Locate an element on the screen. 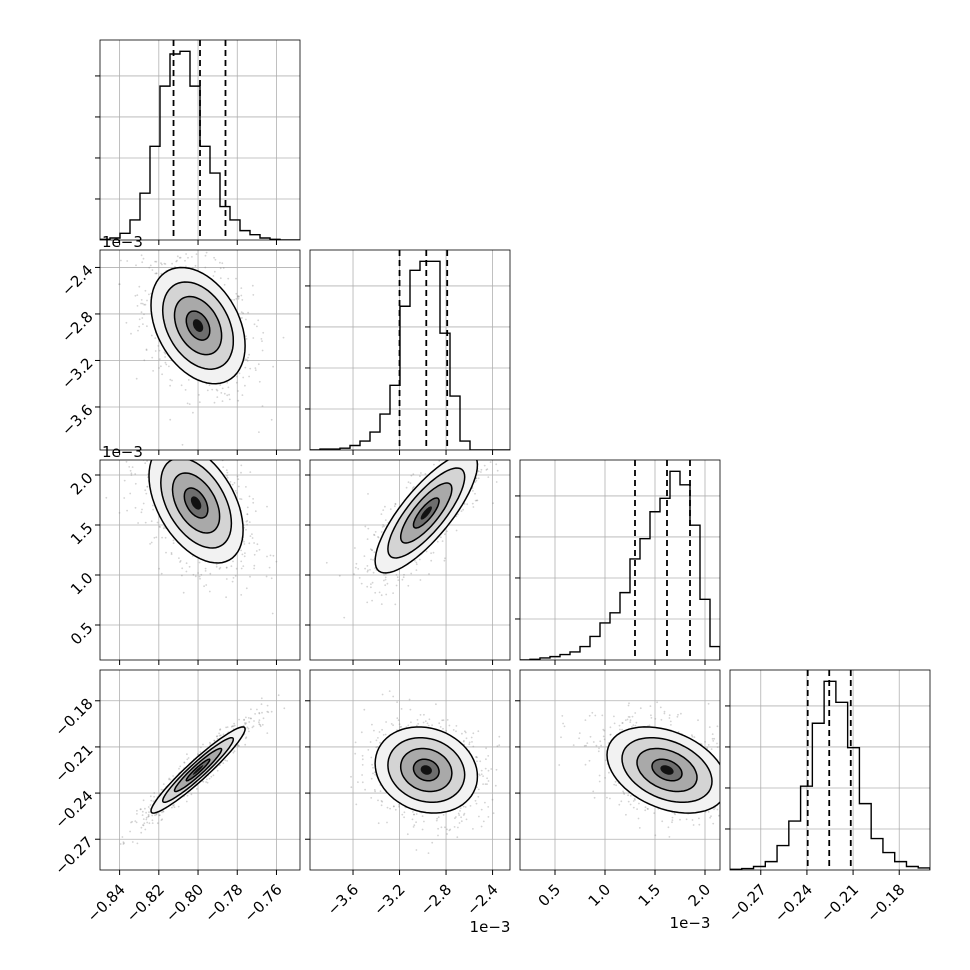 This screenshot has width=970, height=970. hist-1-steps is located at coordinates (410, 355).